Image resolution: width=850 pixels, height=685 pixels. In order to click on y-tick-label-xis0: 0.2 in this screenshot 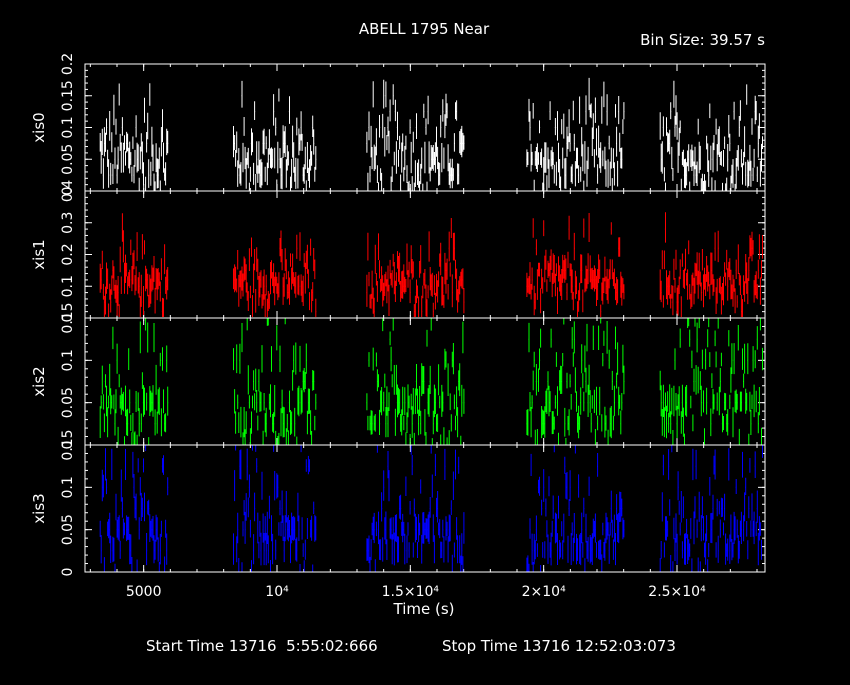, I will do `click(68, 64)`.